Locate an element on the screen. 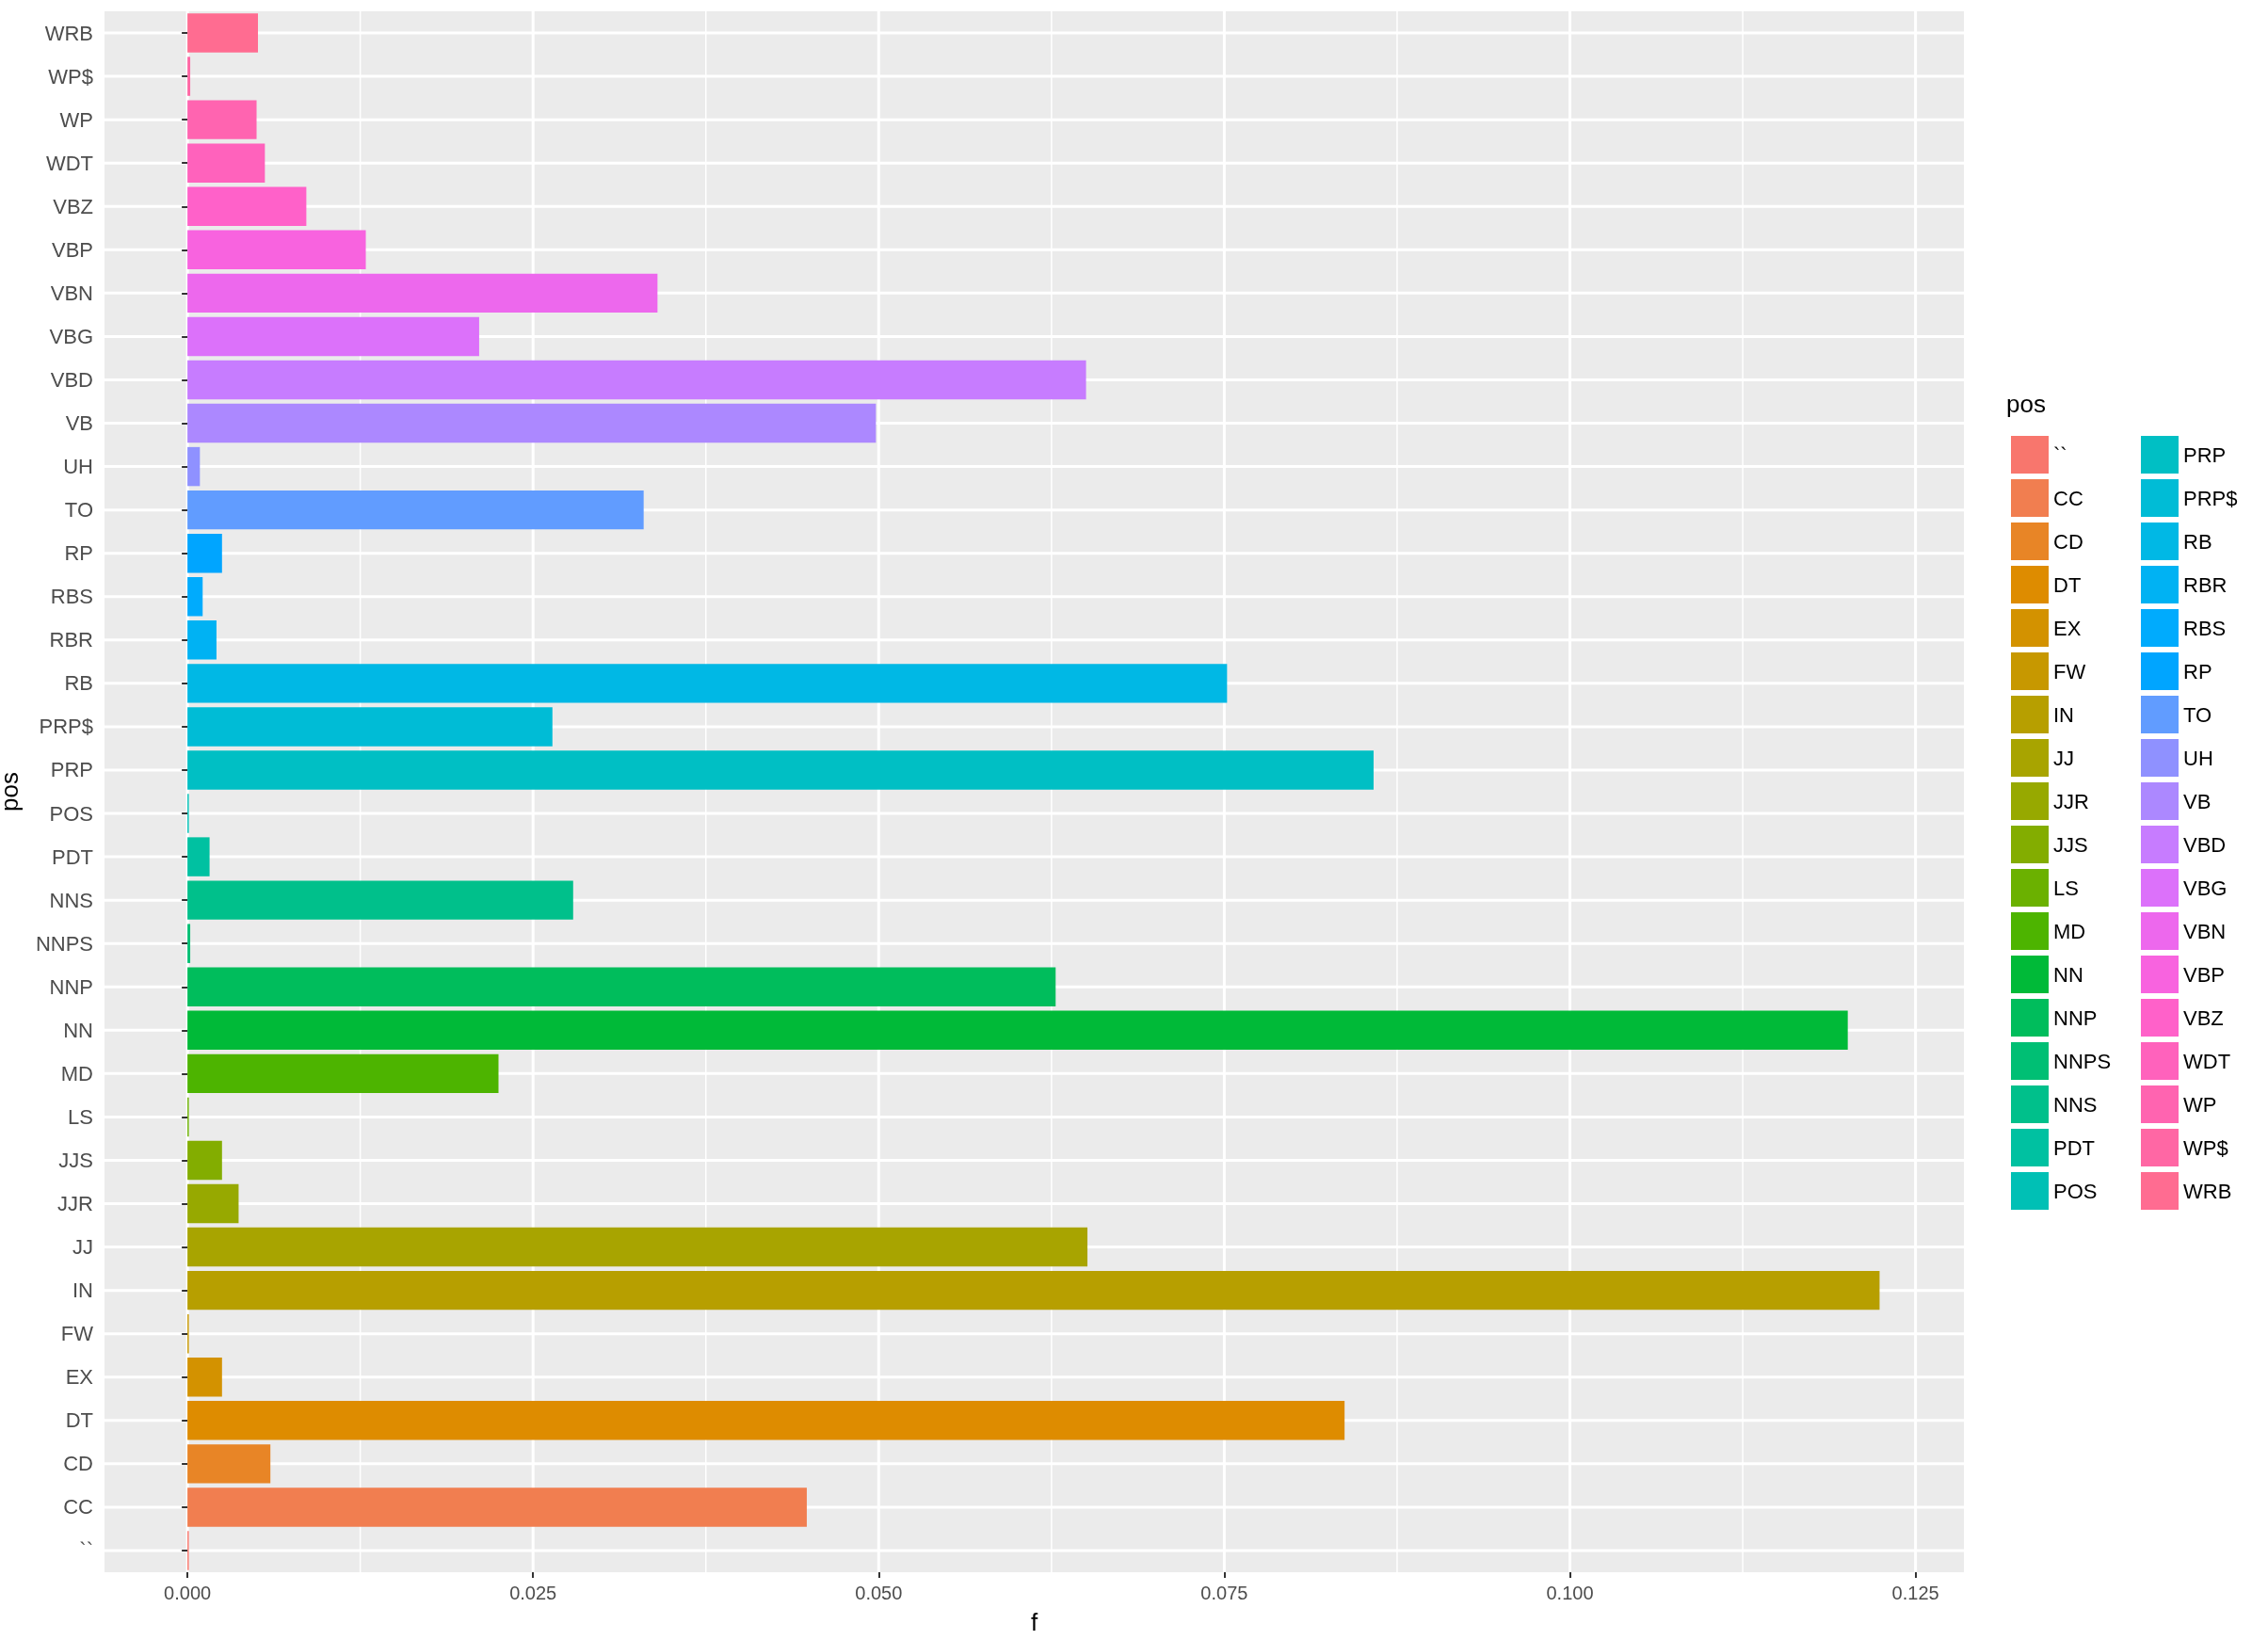 The height and width of the screenshot is (1640, 2268). legend-label: RB is located at coordinates (2197, 542).